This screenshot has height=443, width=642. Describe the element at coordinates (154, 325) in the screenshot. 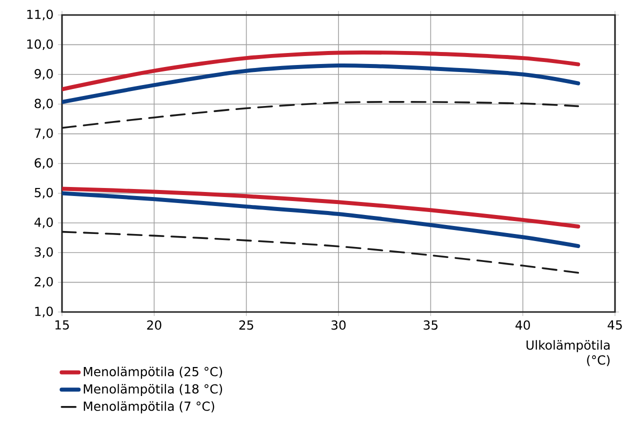

I see `x-tick-label: 20` at that location.